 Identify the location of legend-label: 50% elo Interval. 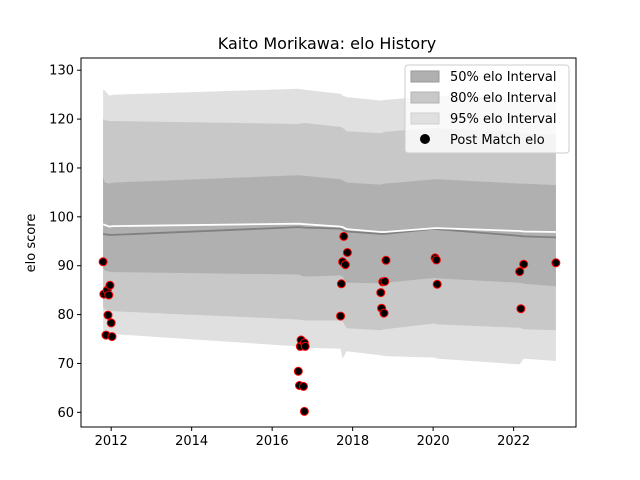
(503, 77).